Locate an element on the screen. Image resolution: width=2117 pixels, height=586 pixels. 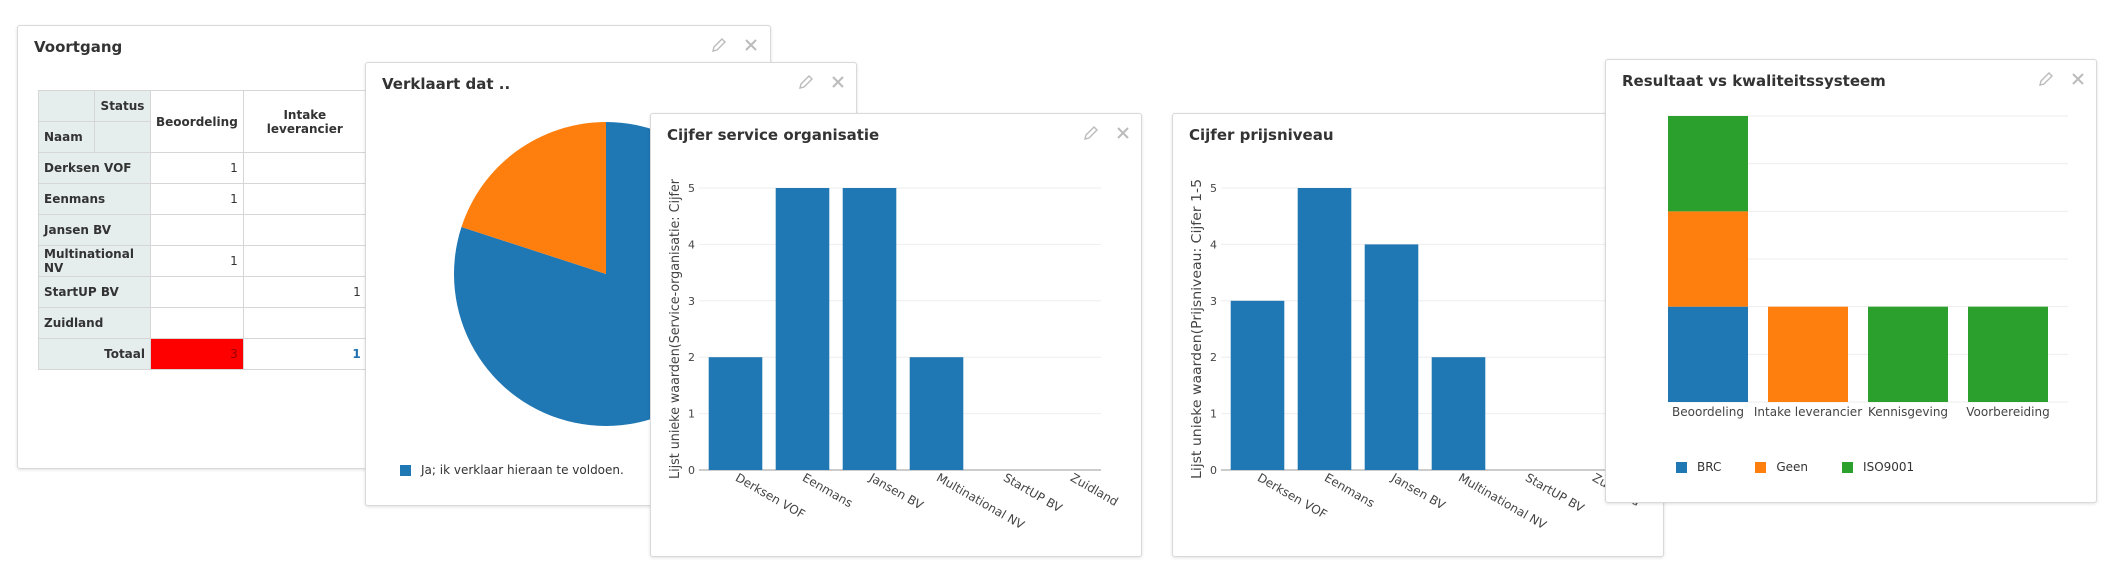
row-name: Jansen BV is located at coordinates (94, 230).